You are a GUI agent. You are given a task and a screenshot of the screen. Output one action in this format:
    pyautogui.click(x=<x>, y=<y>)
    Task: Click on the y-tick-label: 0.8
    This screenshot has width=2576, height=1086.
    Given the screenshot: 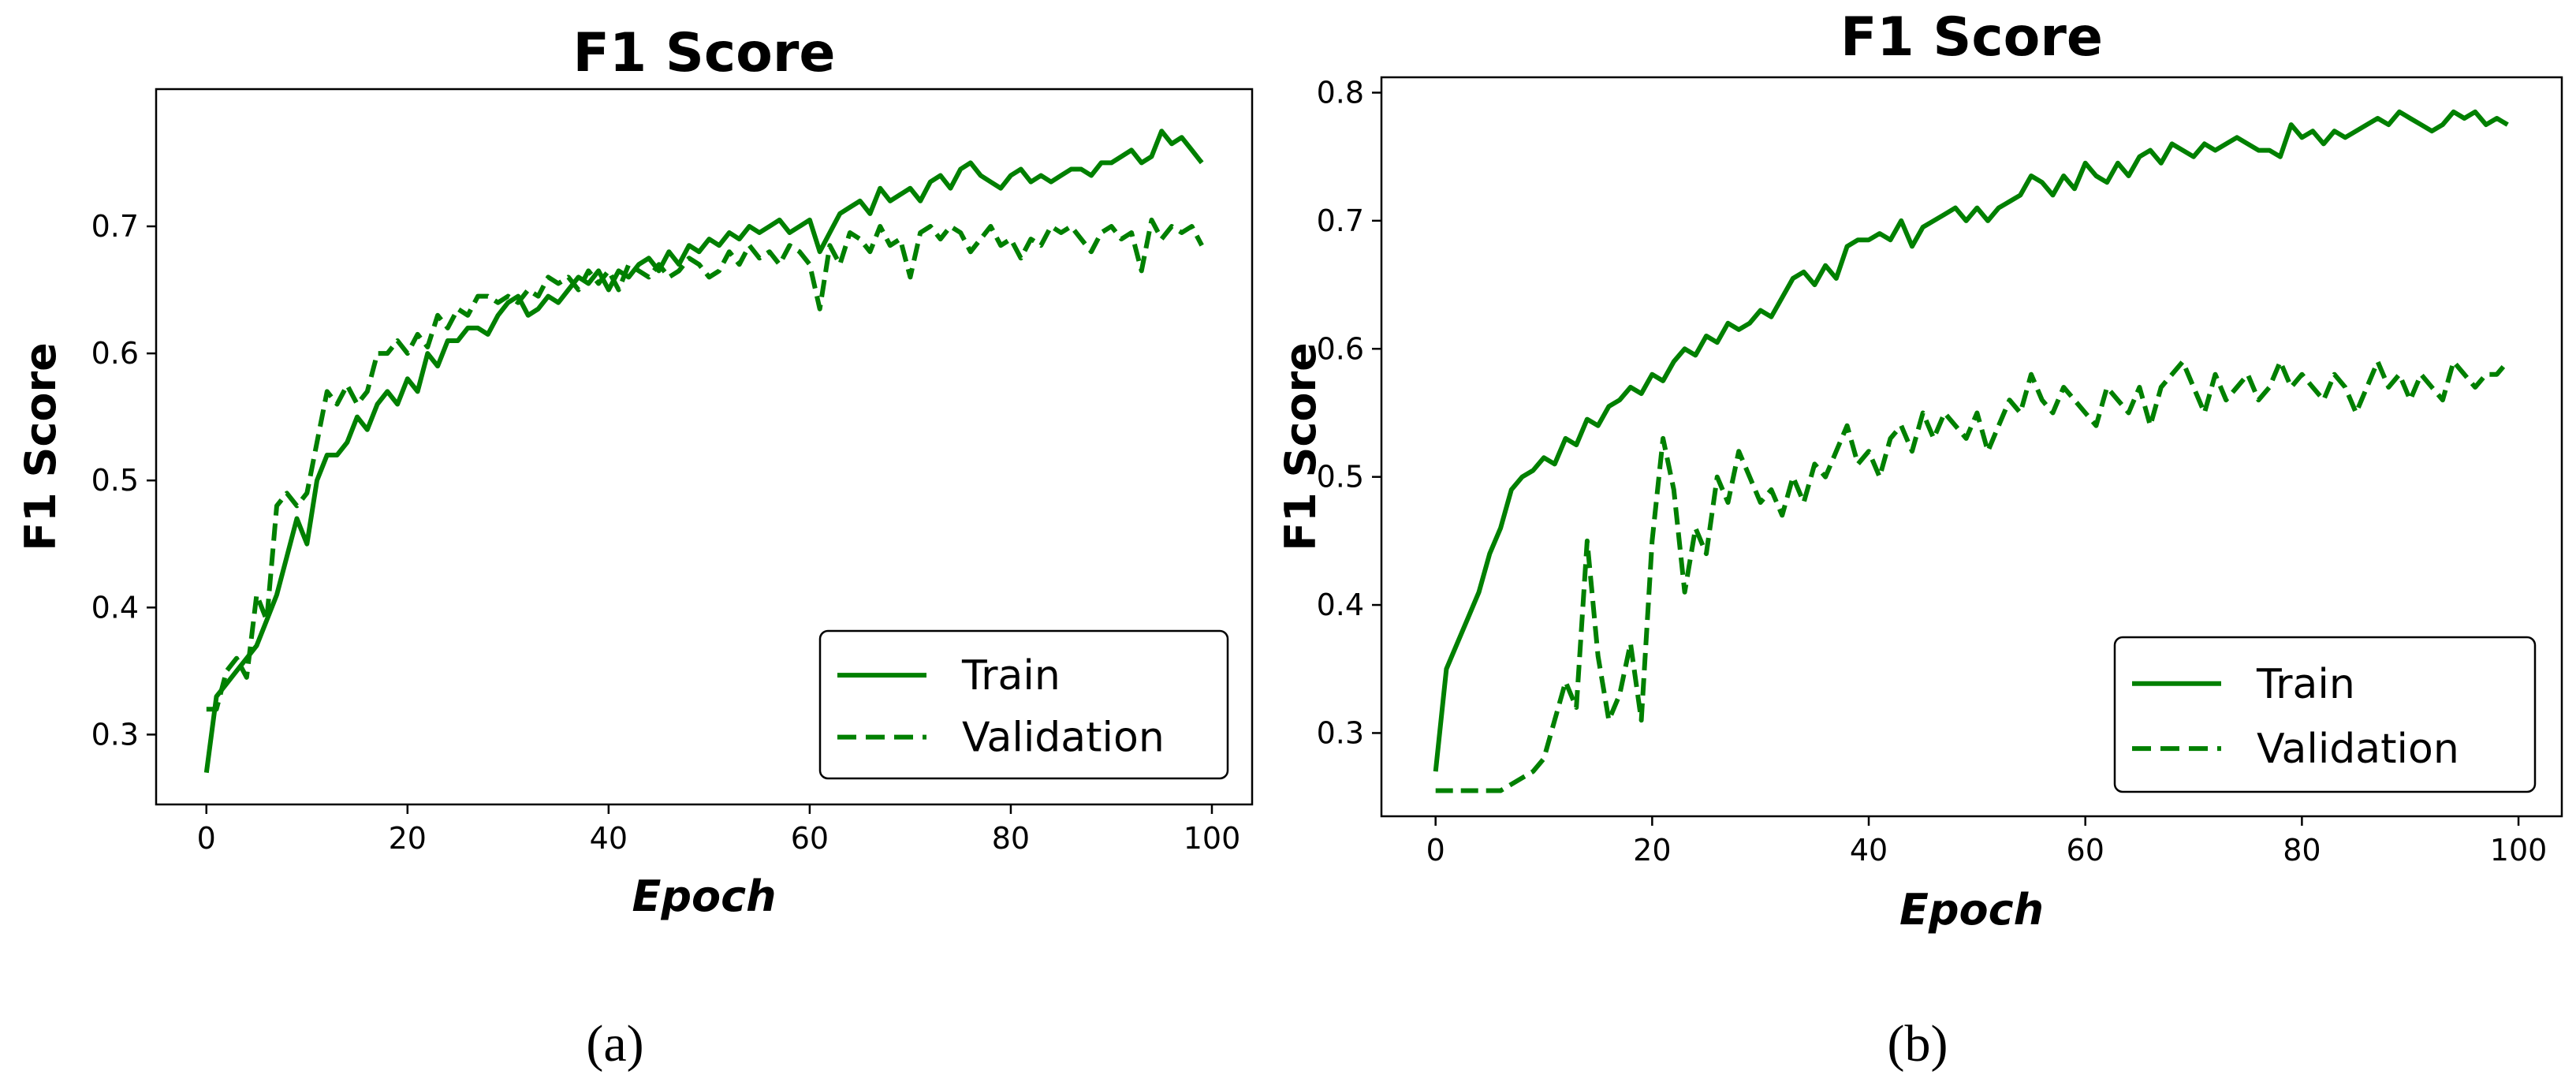 What is the action you would take?
    pyautogui.click(x=1341, y=92)
    